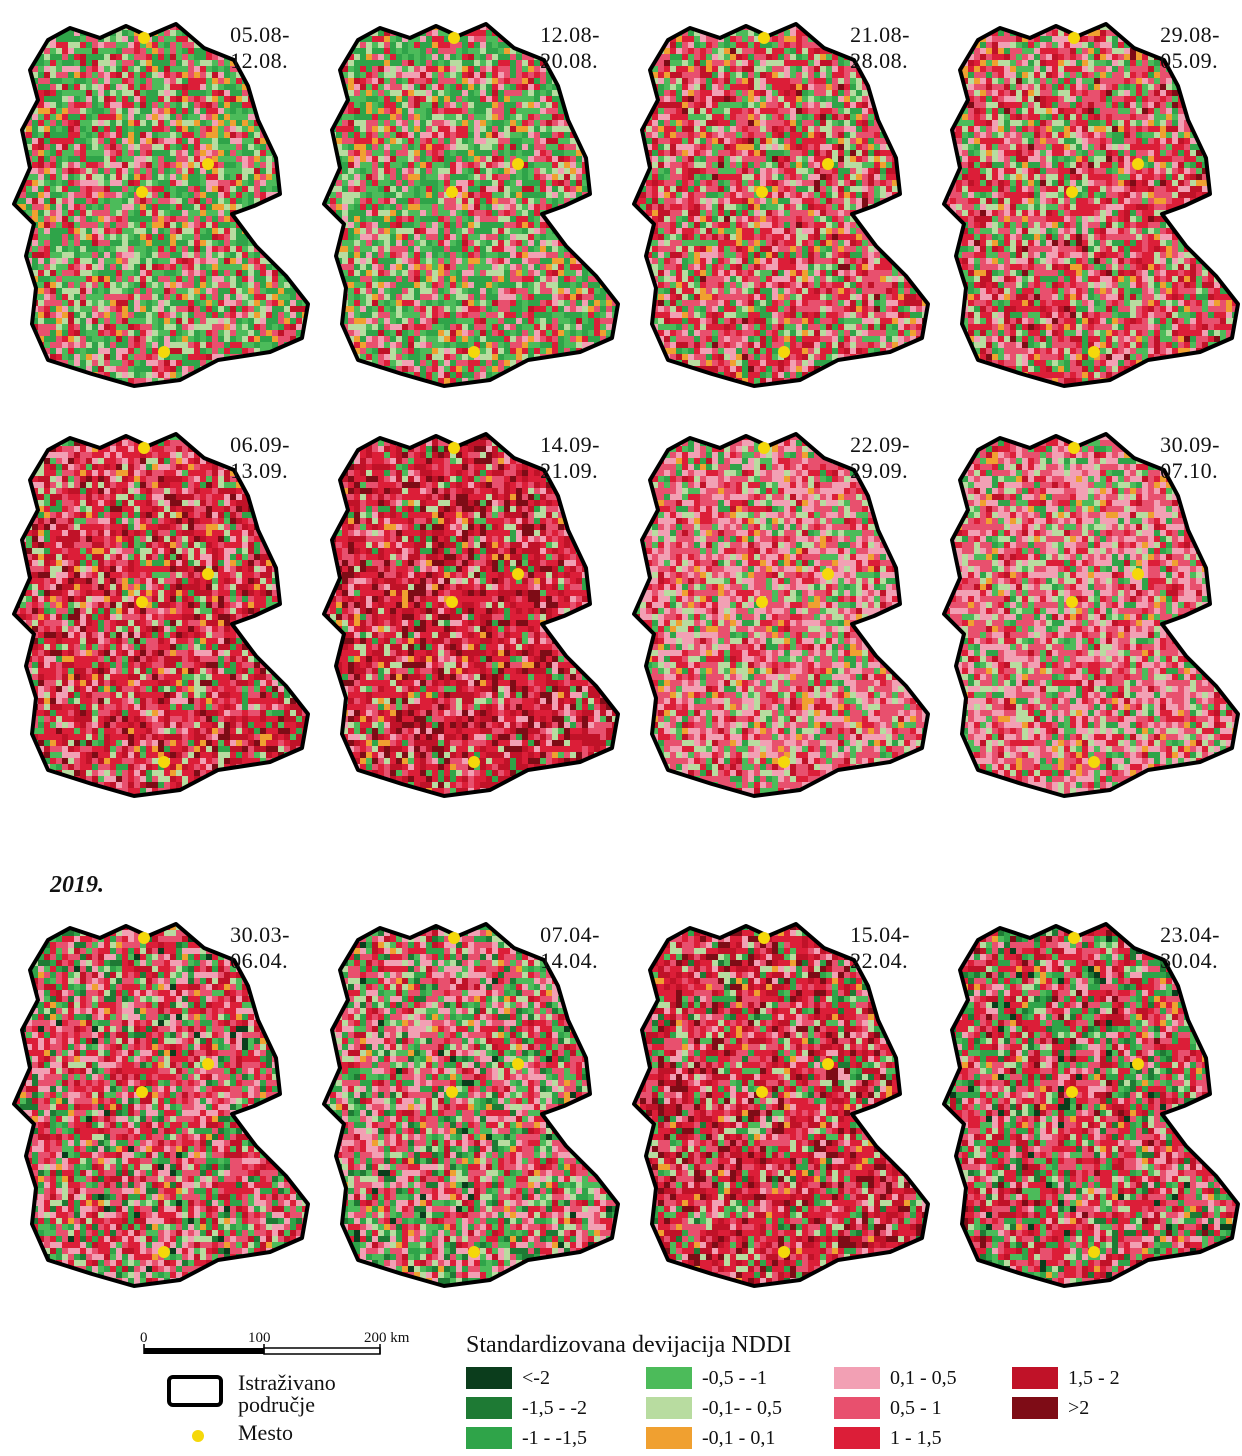 The image size is (1242, 1456). Describe the element at coordinates (386, 1338) in the screenshot. I see `scale-label-200: 200 km` at that location.